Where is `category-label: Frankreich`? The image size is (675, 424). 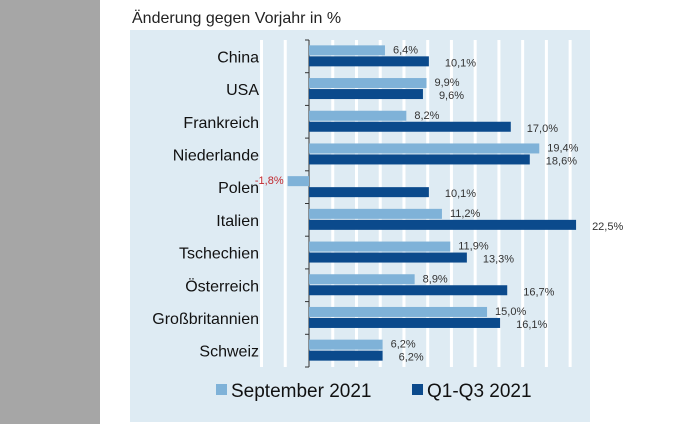
category-label: Frankreich is located at coordinates (221, 123).